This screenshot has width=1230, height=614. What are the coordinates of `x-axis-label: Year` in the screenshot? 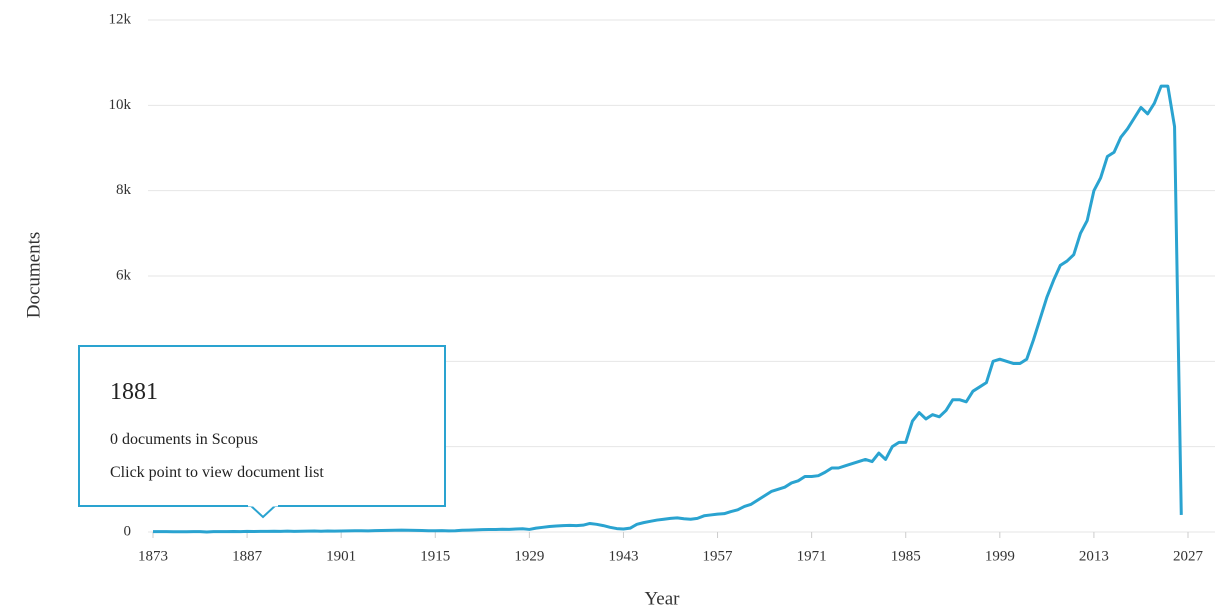 It's located at (662, 598).